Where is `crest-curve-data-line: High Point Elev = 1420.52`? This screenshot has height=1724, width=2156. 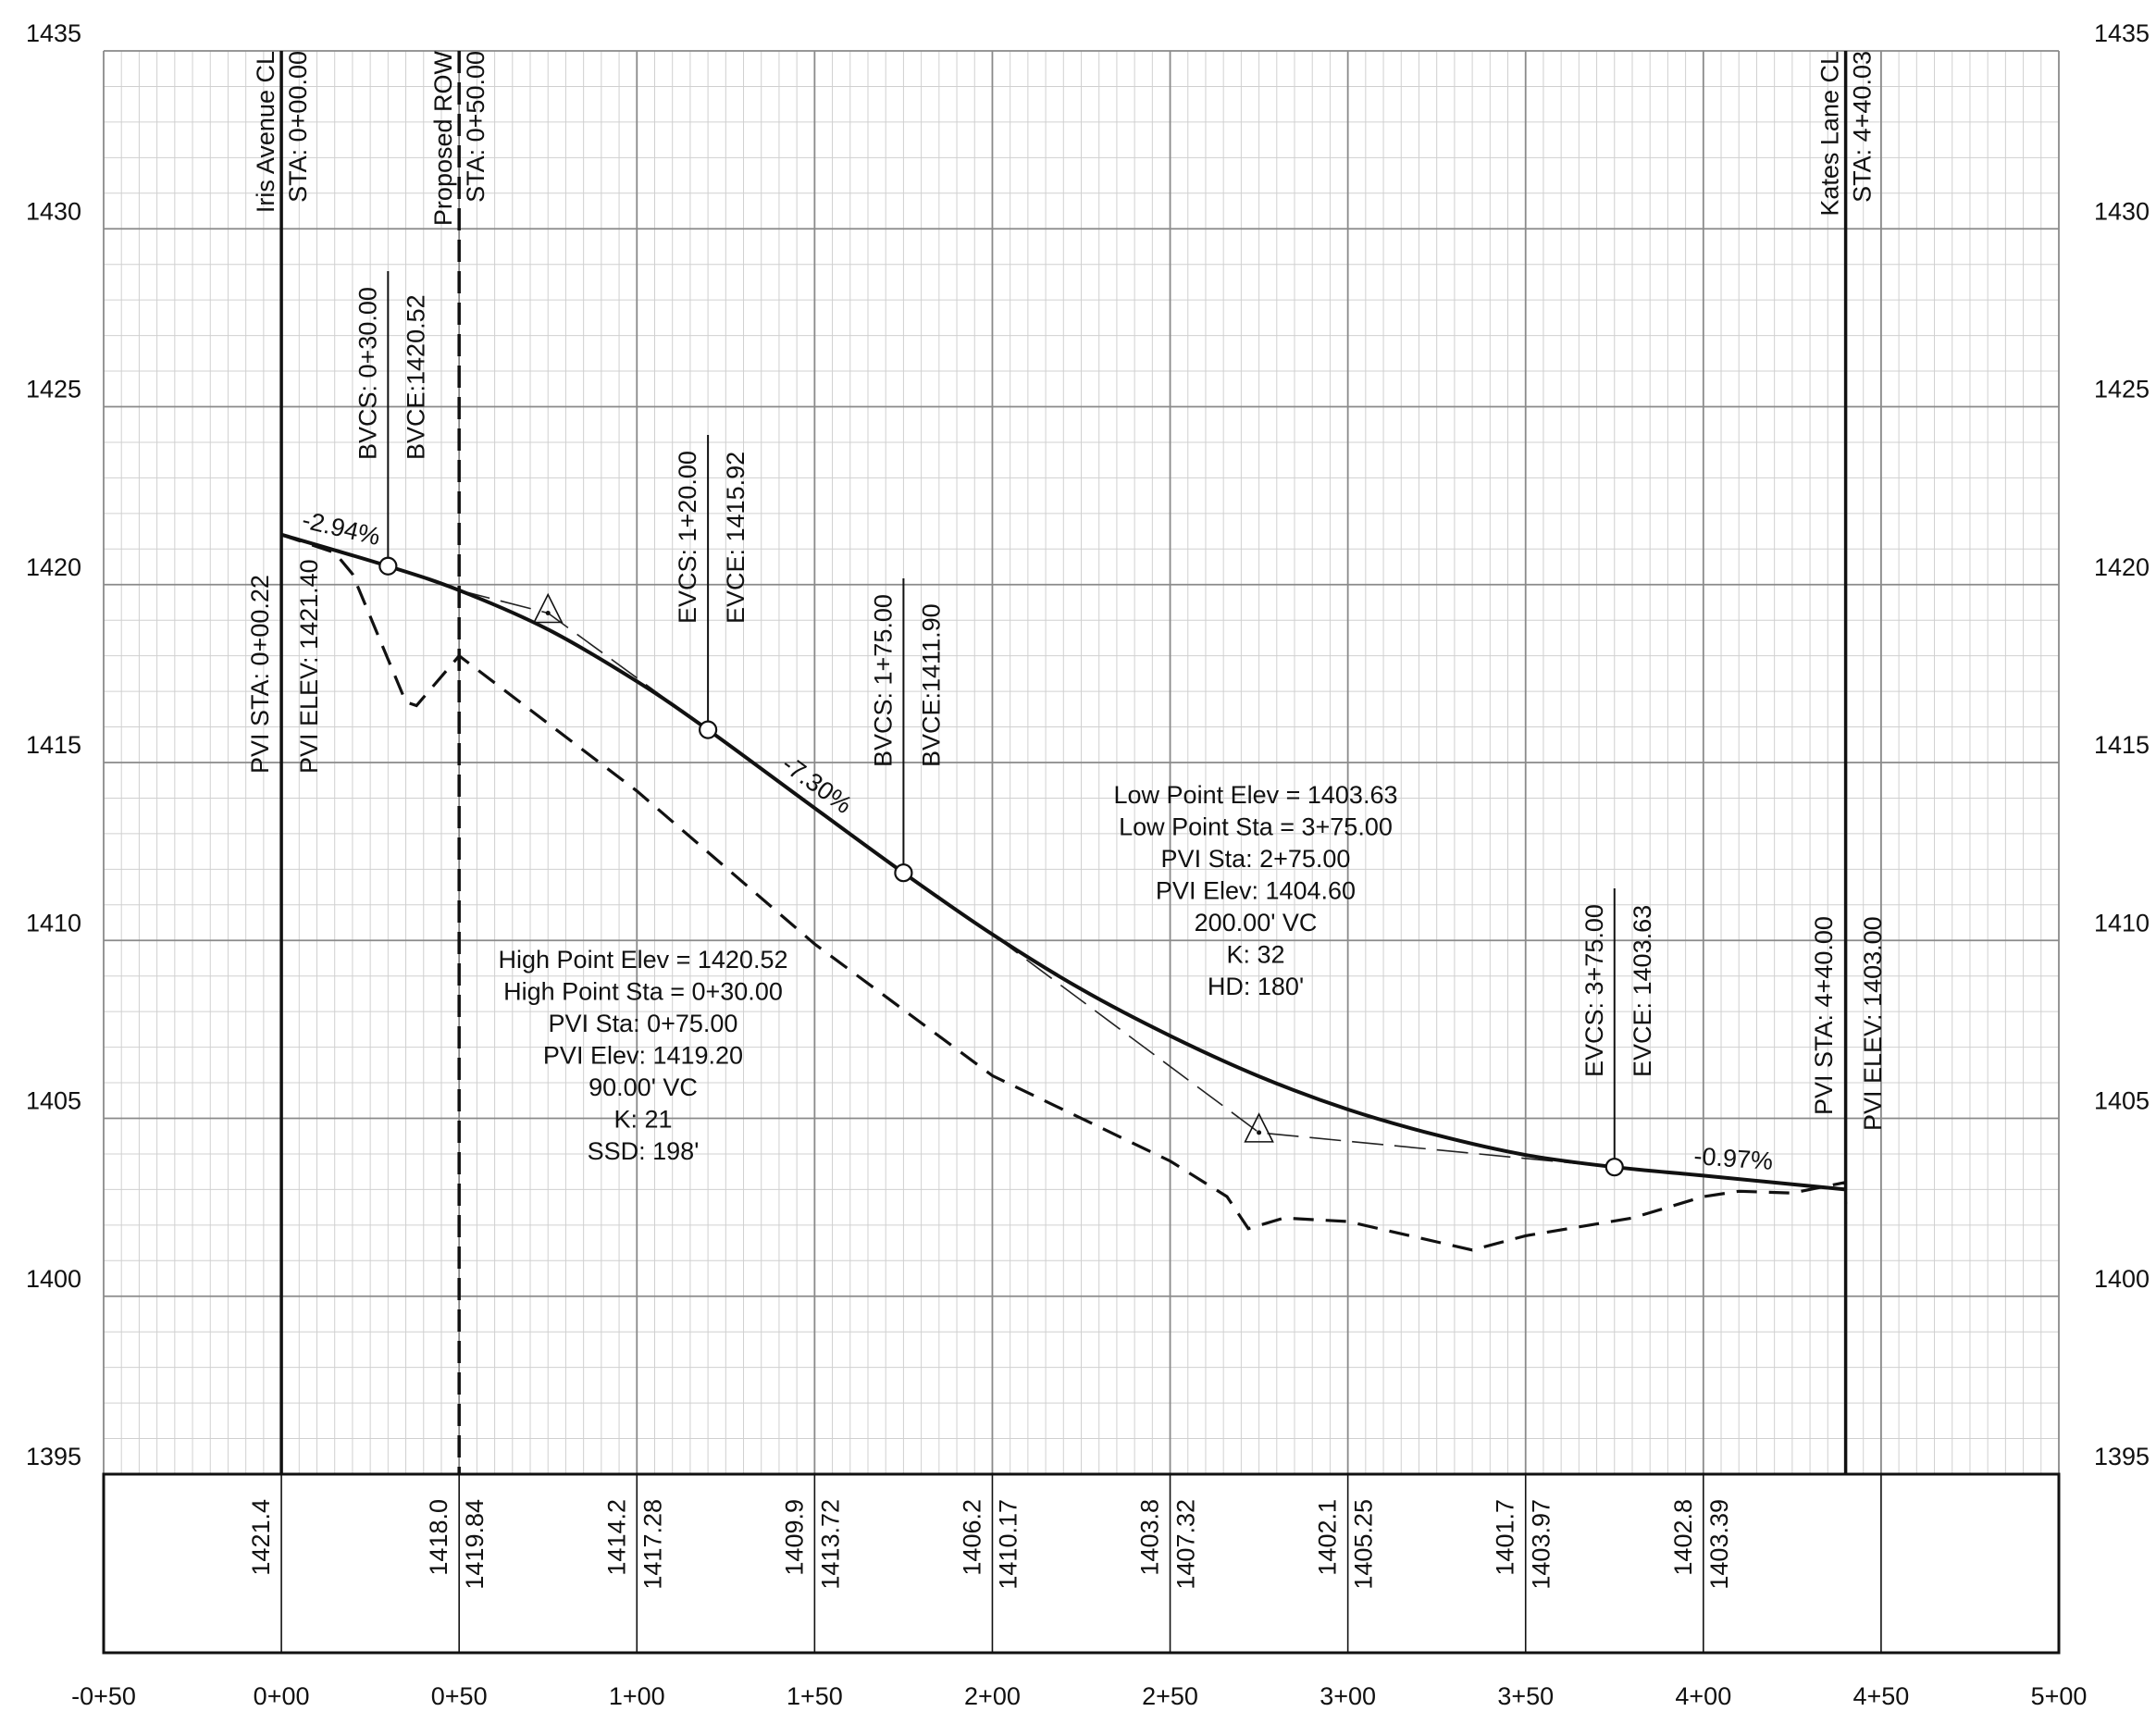 crest-curve-data-line: High Point Elev = 1420.52 is located at coordinates (643, 960).